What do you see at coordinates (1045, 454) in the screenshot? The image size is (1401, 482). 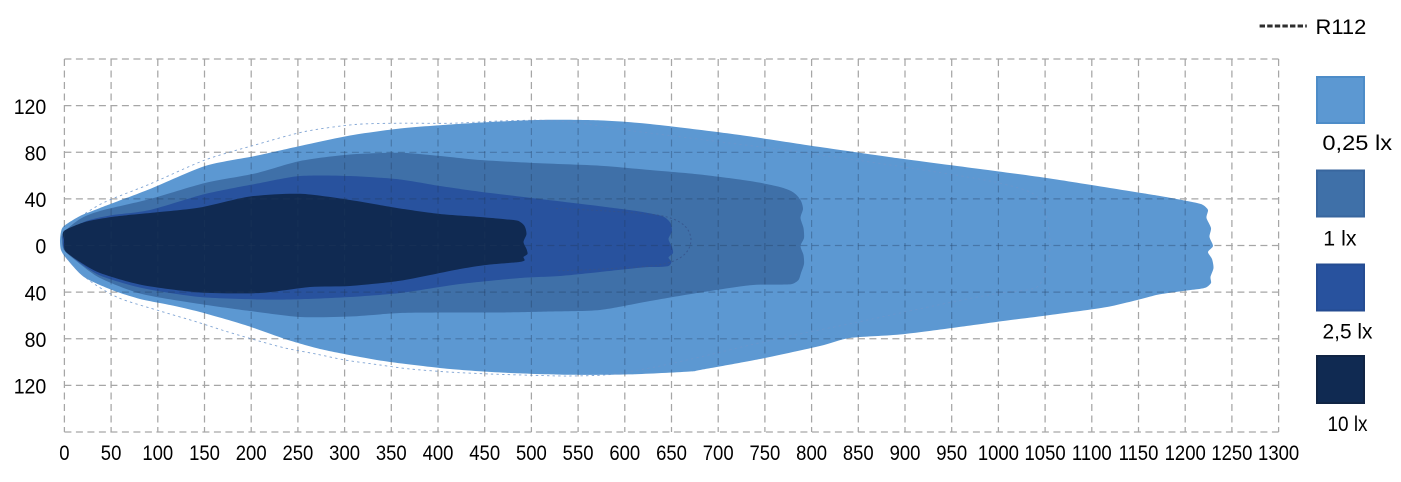 I see `svg-text: 1050` at bounding box center [1045, 454].